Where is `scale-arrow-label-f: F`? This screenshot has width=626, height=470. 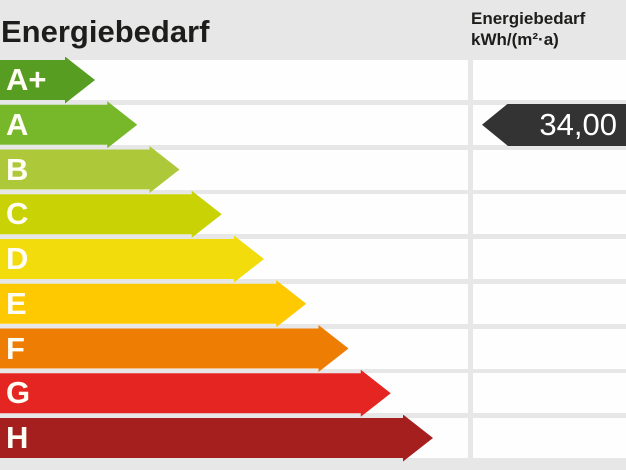 scale-arrow-label-f: F is located at coordinates (15, 348).